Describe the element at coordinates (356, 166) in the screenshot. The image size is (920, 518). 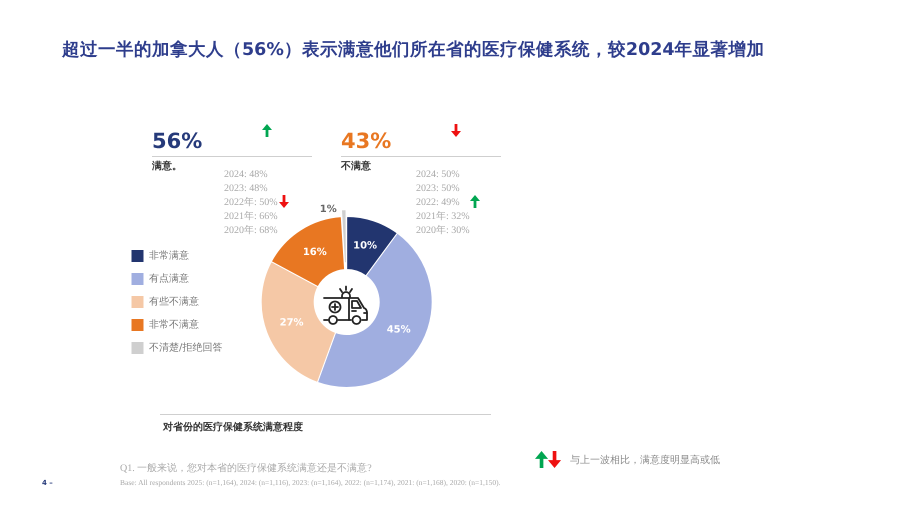
I see `text: 不满意` at that location.